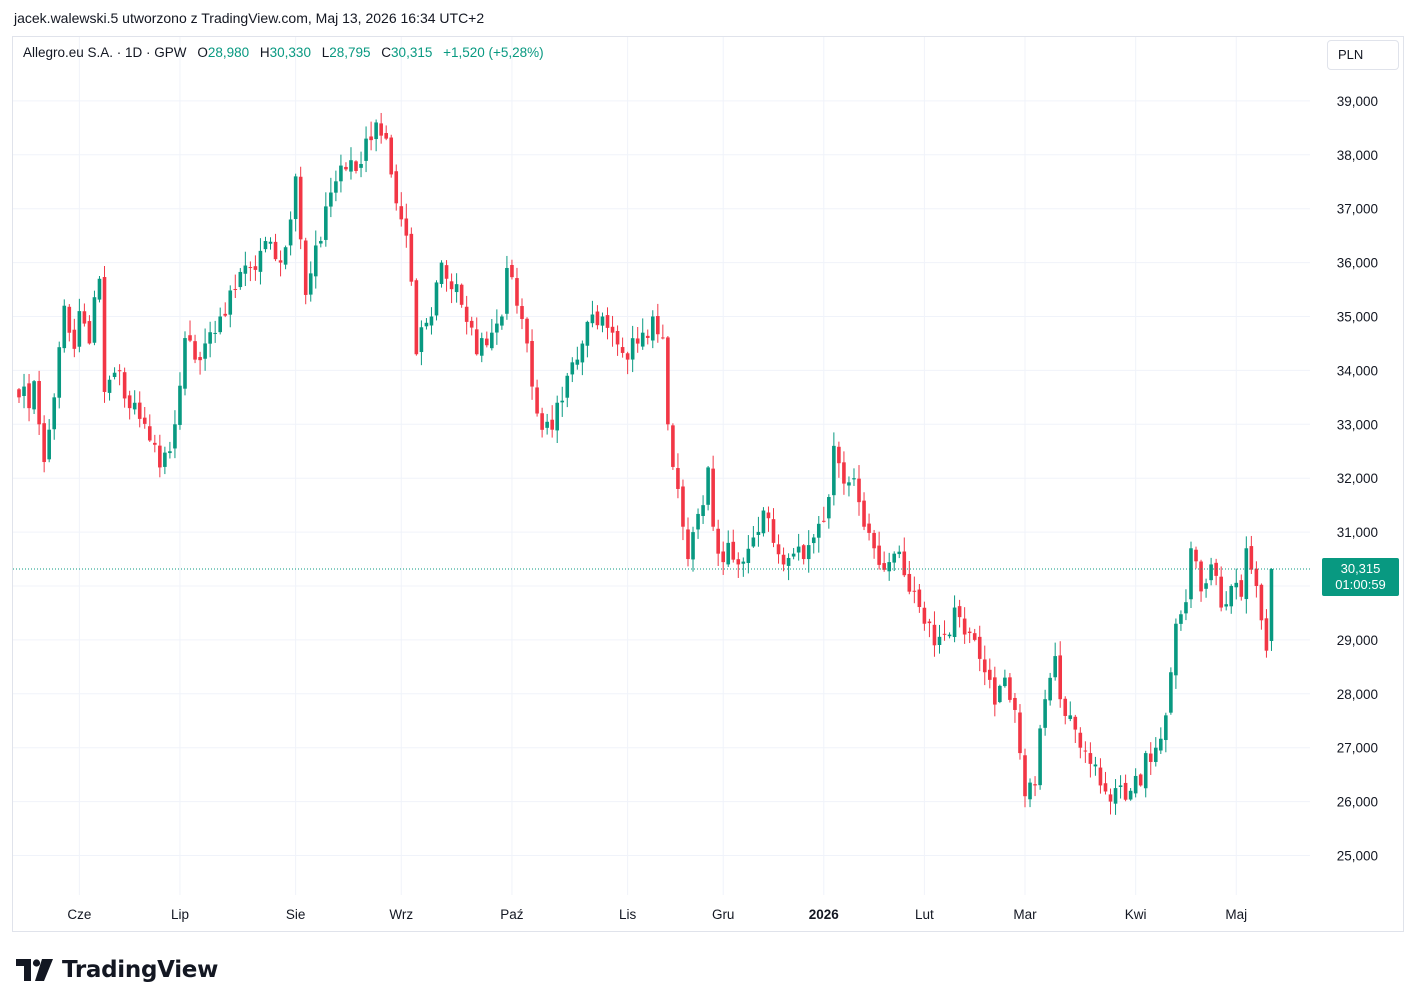  Describe the element at coordinates (1357, 748) in the screenshot. I see `y-tick-label: 27,000` at that location.